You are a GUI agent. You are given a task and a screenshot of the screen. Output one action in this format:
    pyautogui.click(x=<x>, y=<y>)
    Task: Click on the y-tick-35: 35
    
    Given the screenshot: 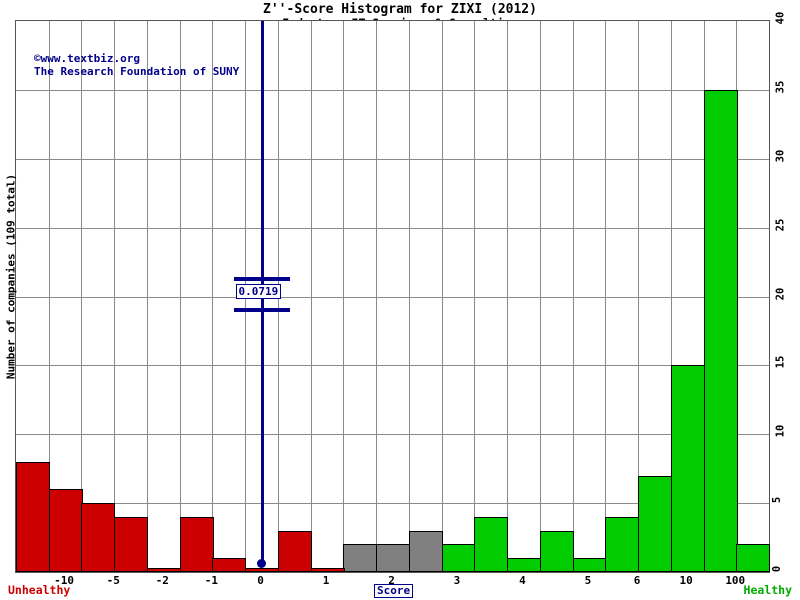 What is the action you would take?
    pyautogui.click(x=780, y=87)
    